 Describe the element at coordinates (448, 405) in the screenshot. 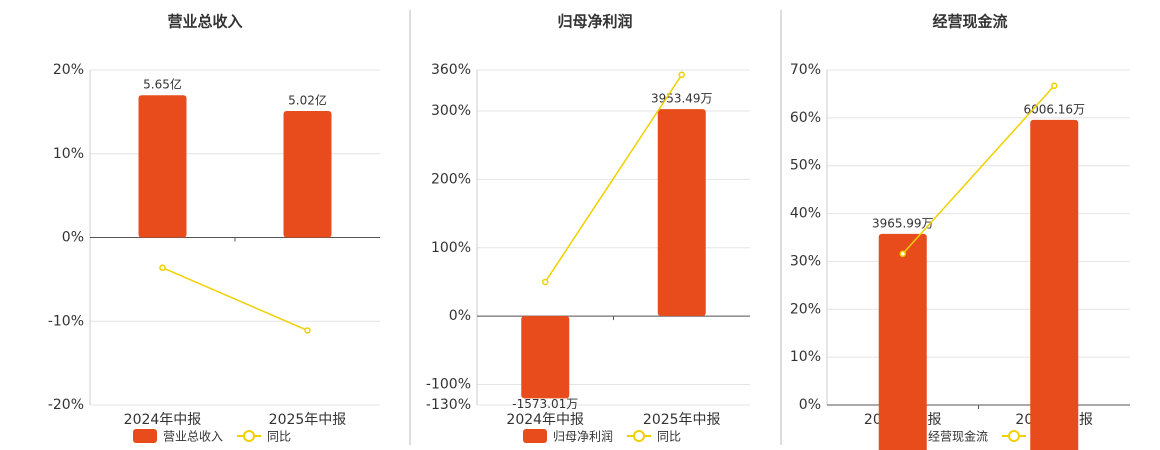

I see `y-tick-label: -130%` at that location.